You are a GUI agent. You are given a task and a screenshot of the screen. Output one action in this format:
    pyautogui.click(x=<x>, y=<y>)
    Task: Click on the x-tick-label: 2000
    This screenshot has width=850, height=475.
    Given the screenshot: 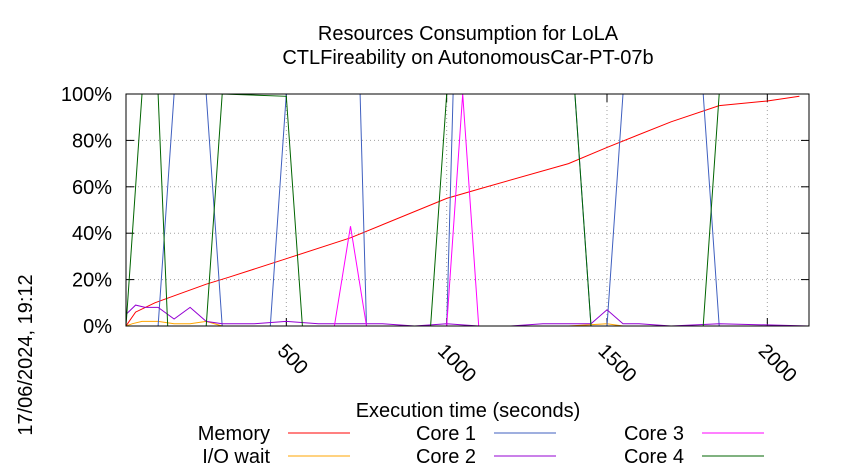 What is the action you would take?
    pyautogui.click(x=777, y=363)
    